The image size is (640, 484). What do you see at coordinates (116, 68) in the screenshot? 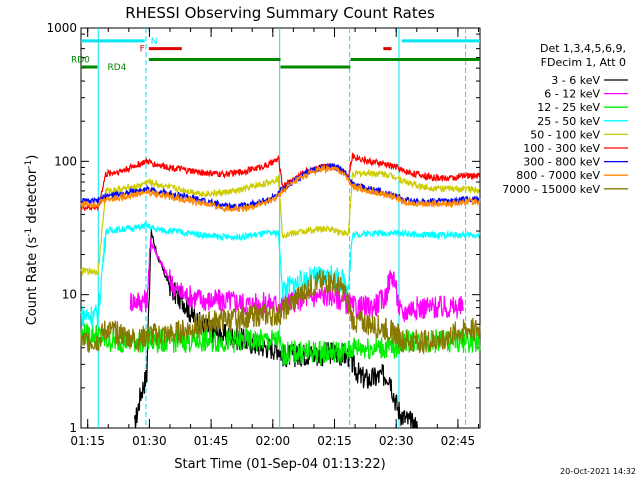
I see `flag-label-rd4: RD4` at bounding box center [116, 68].